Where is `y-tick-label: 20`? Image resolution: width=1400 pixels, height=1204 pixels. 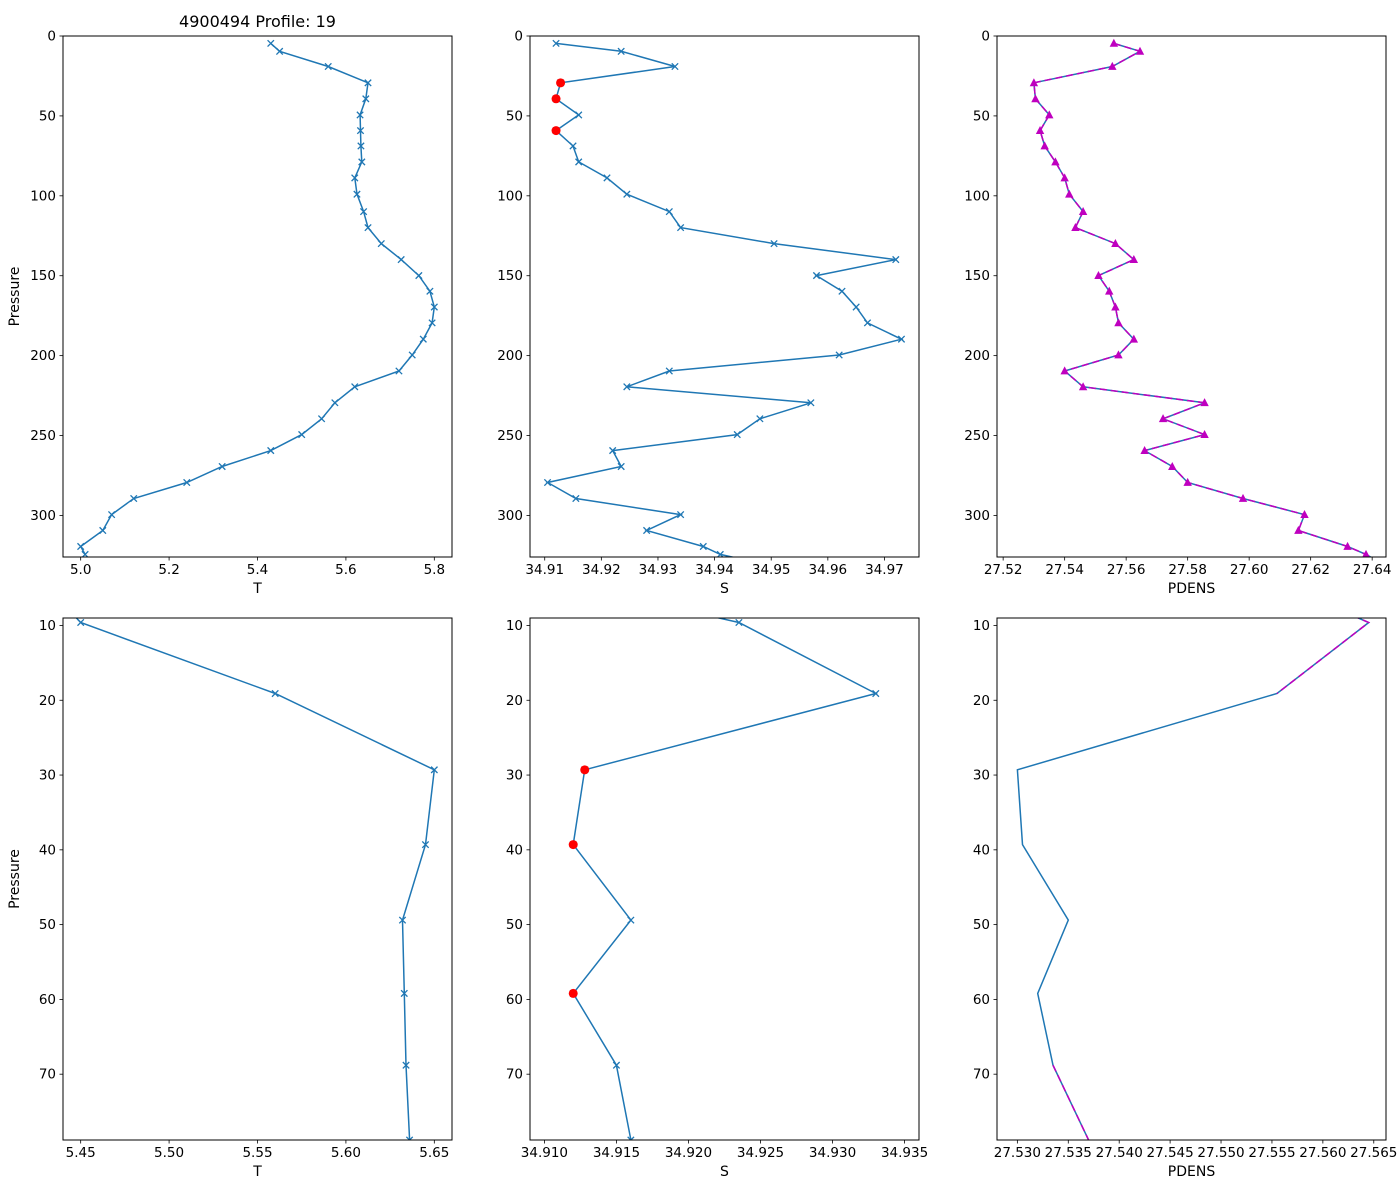
y-tick-label: 20 is located at coordinates (47, 701).